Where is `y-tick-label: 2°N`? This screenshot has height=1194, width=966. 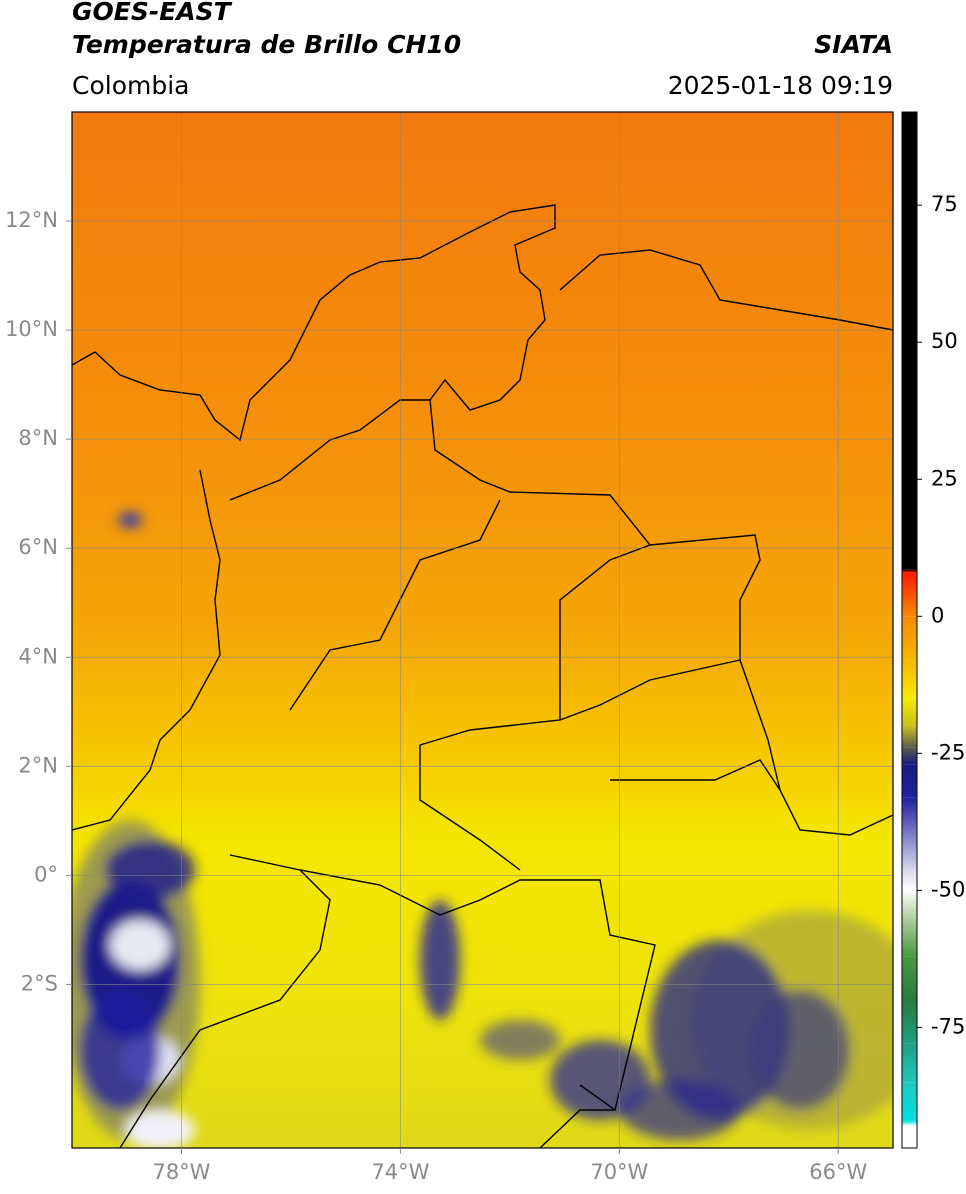
y-tick-label: 2°N is located at coordinates (38, 765).